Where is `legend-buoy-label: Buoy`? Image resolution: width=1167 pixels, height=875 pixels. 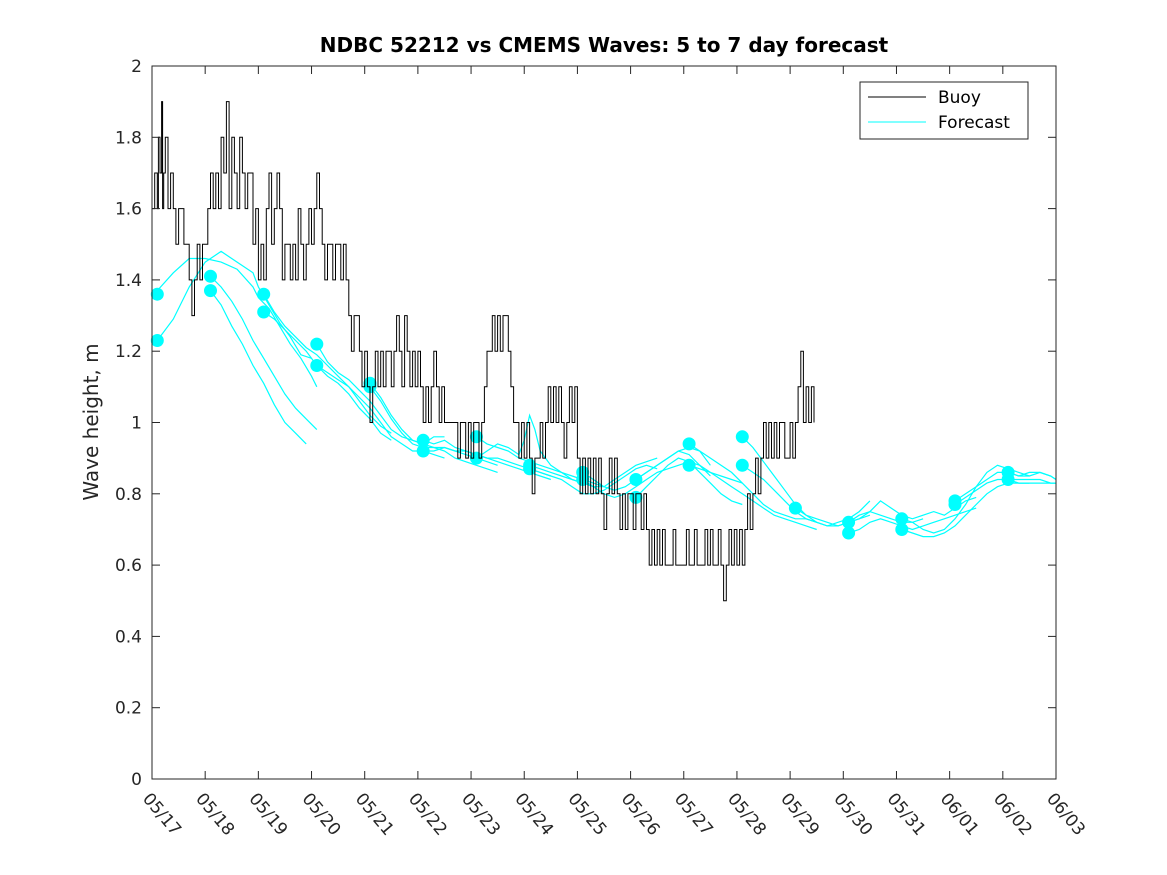
legend-buoy-label: Buoy is located at coordinates (959, 98).